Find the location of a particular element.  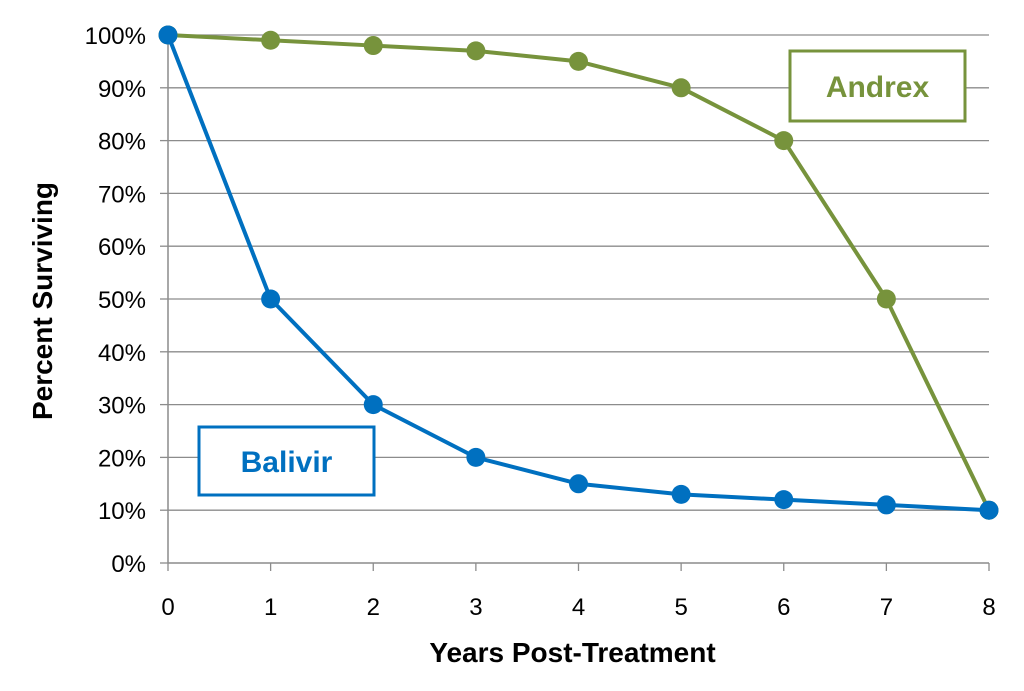

x-tick-label: 5 is located at coordinates (680, 607).